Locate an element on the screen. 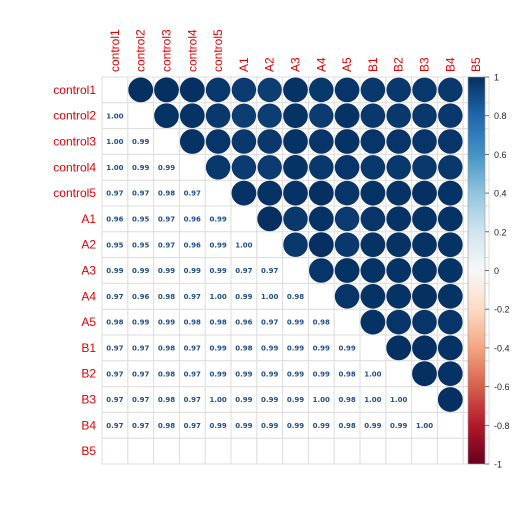 Image resolution: width=519 pixels, height=519 pixels. colorbar-tick-label: -0.6 is located at coordinates (502, 387).